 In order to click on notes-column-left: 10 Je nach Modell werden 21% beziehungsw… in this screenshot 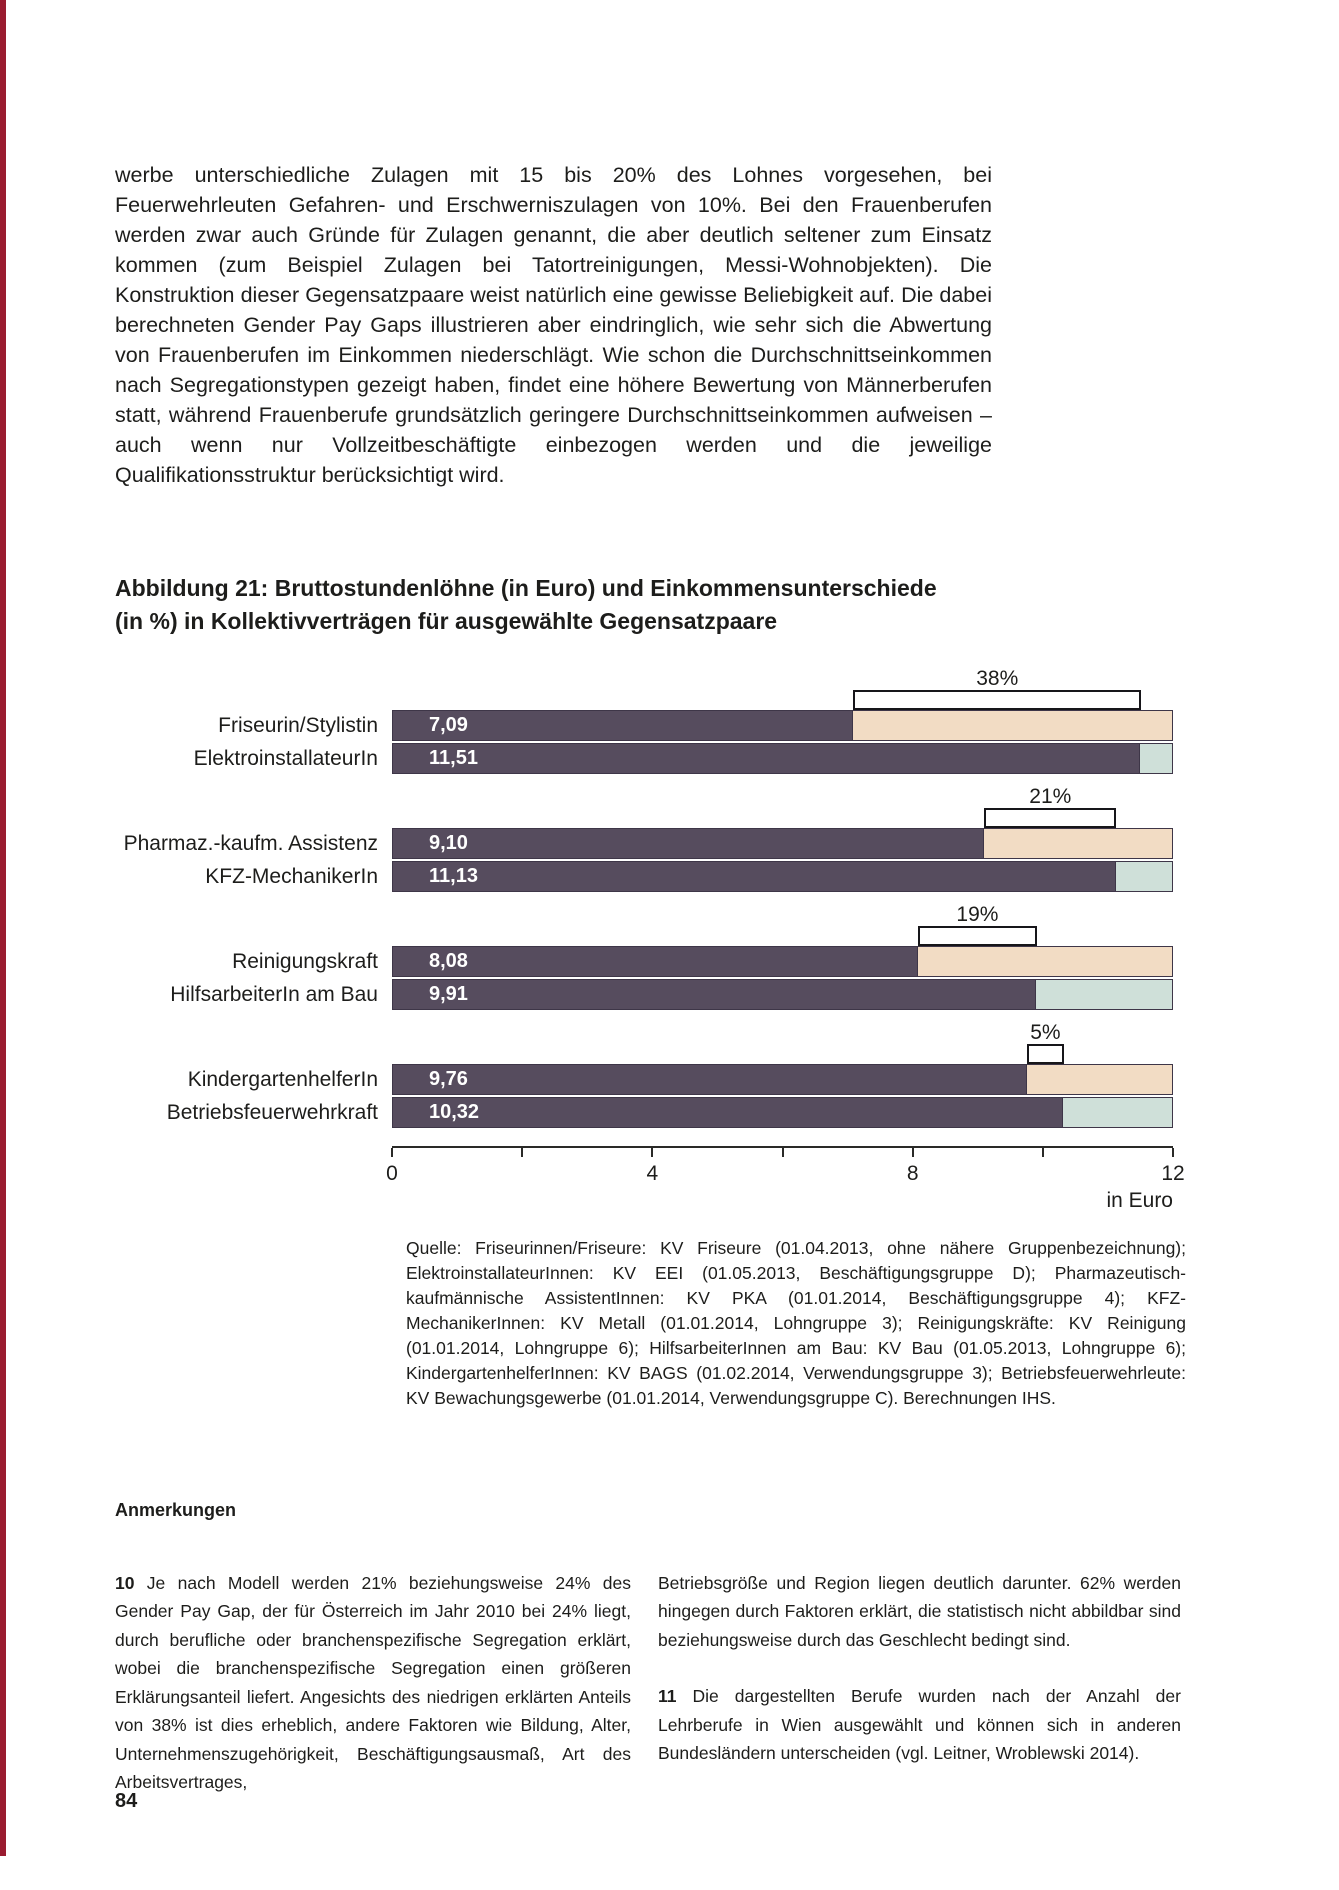, I will do `click(373, 1682)`.